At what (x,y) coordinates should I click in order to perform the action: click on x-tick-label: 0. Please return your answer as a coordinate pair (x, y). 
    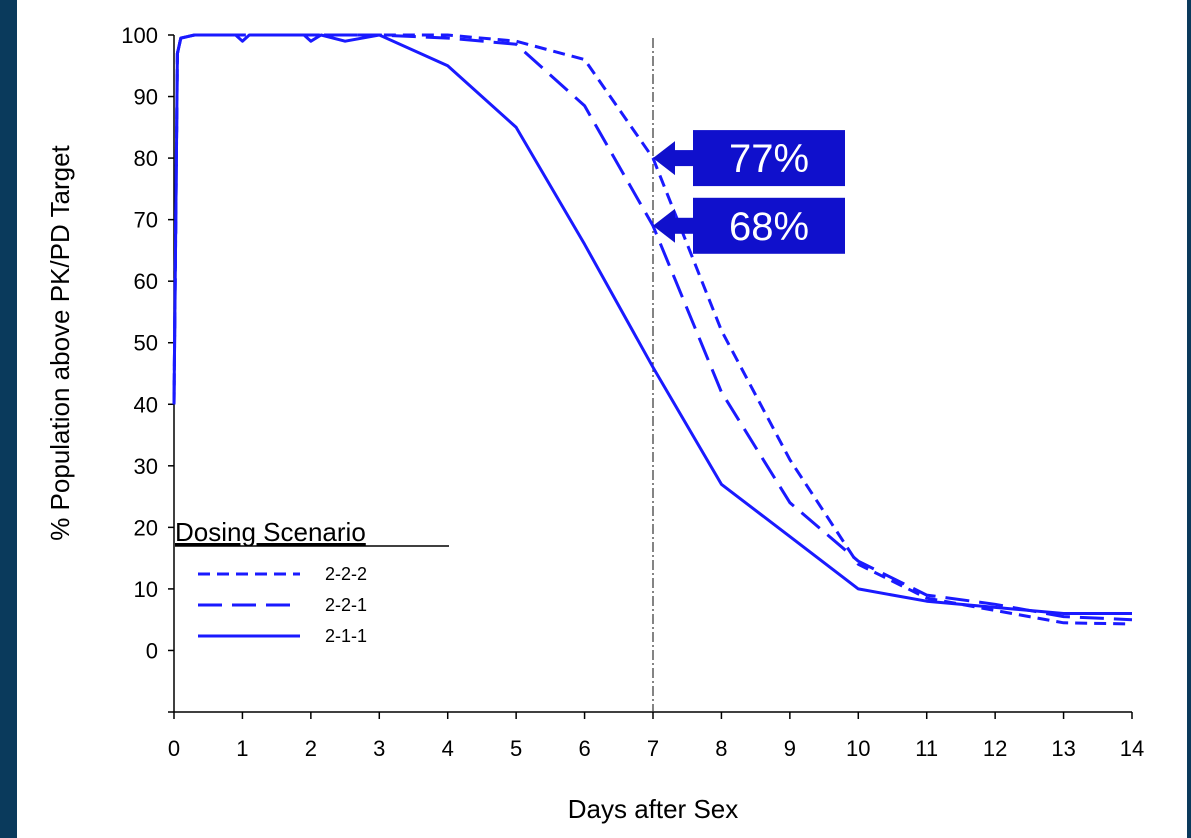
    Looking at the image, I should click on (174, 748).